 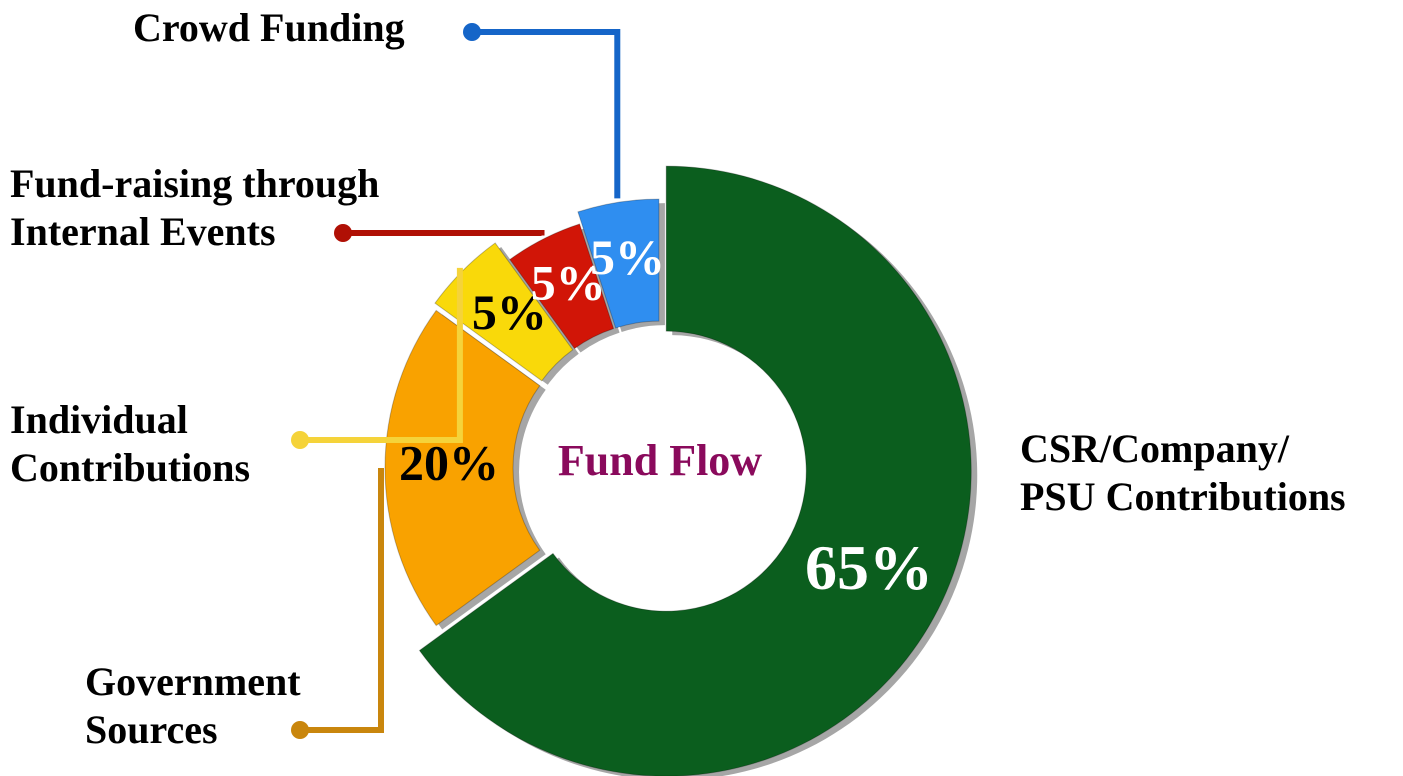 I want to click on category-label: CSR/Company/ PSU Contributions, so click(x=1183, y=472).